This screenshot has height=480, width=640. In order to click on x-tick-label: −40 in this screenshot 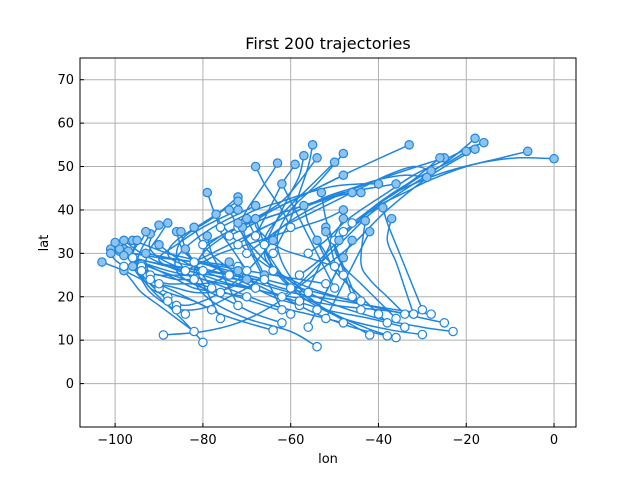, I will do `click(378, 440)`.